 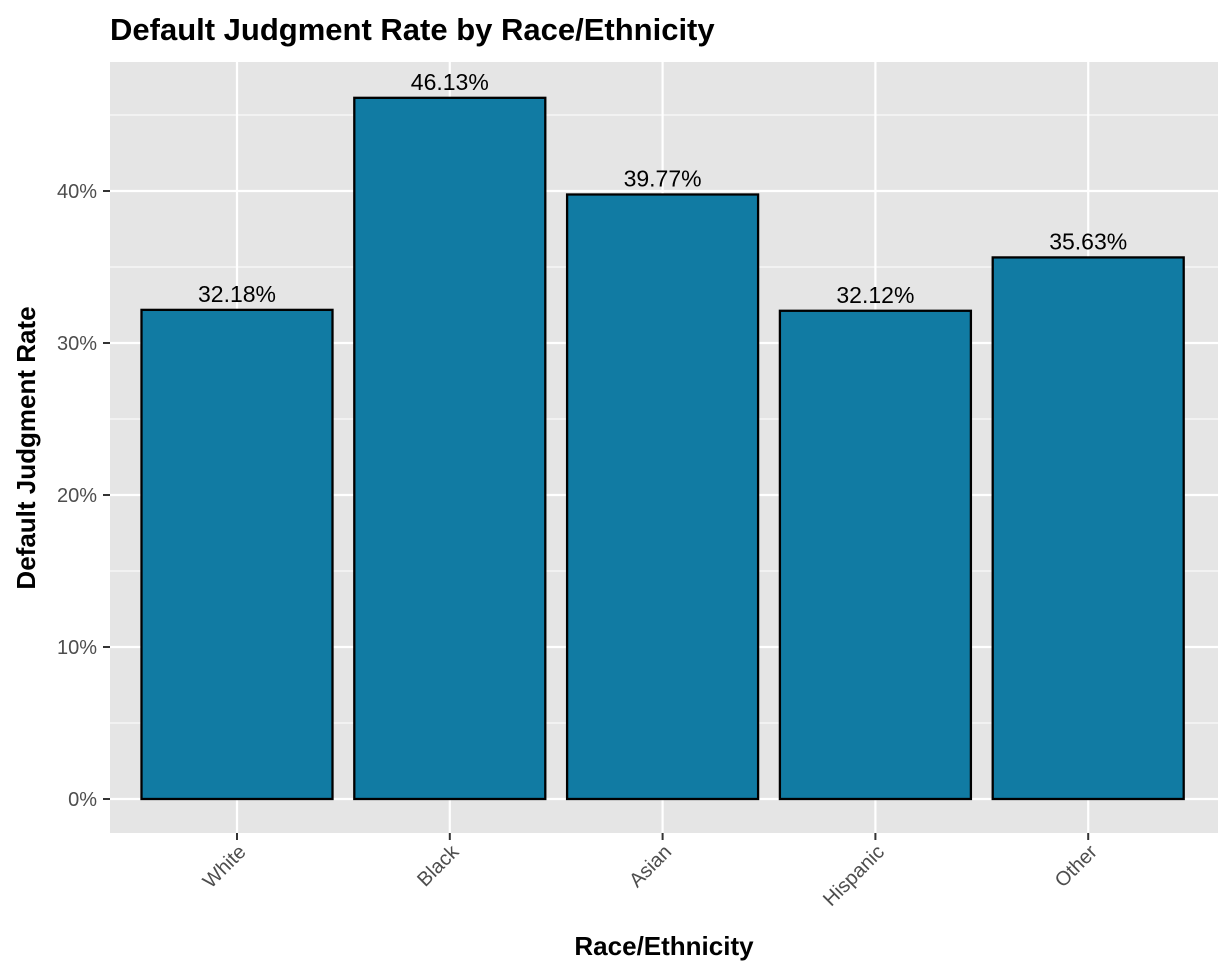 I want to click on chart-title: Default Judgment Rate by Race/Ethnicity, so click(x=412, y=29).